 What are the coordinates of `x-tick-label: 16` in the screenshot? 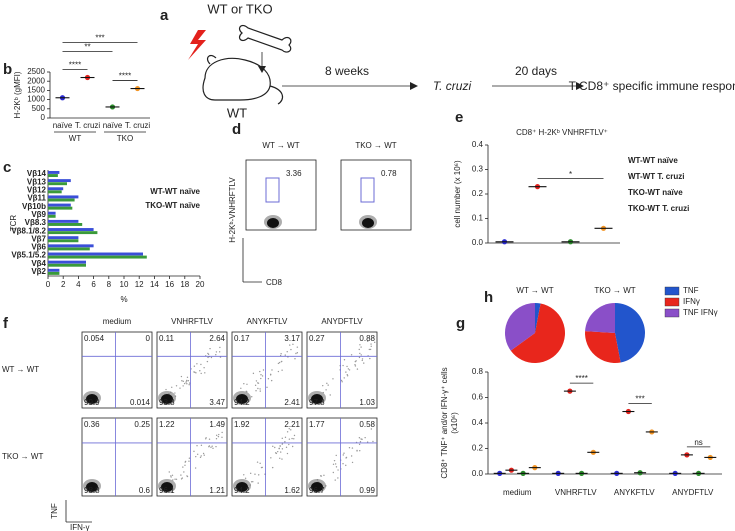 It's located at (169, 284).